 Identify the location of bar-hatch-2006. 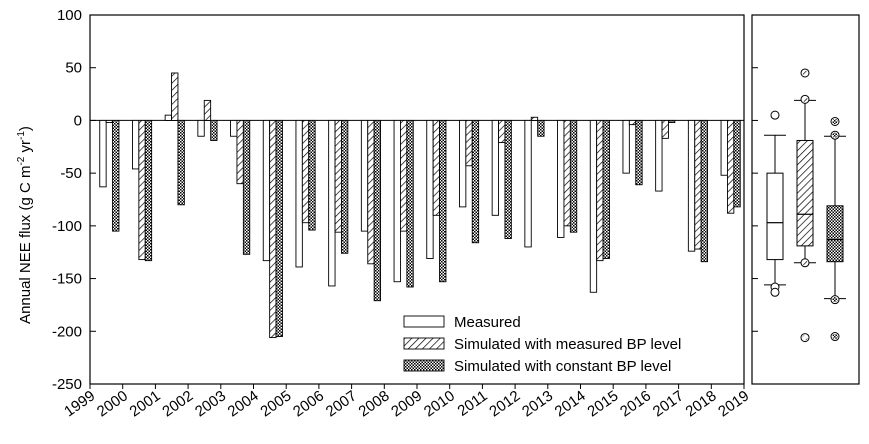
(305, 171).